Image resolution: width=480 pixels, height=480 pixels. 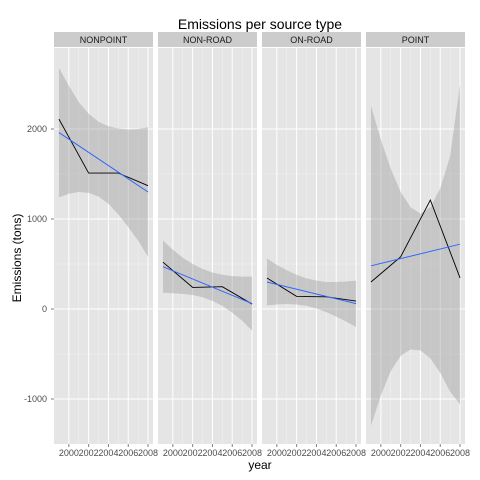 I want to click on facet-strip-label: ON-ROAD, so click(x=311, y=40).